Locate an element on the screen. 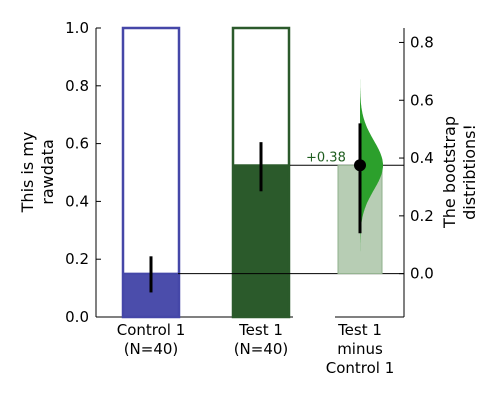  left-y-axis-title-line: rawdata is located at coordinates (47, 172).